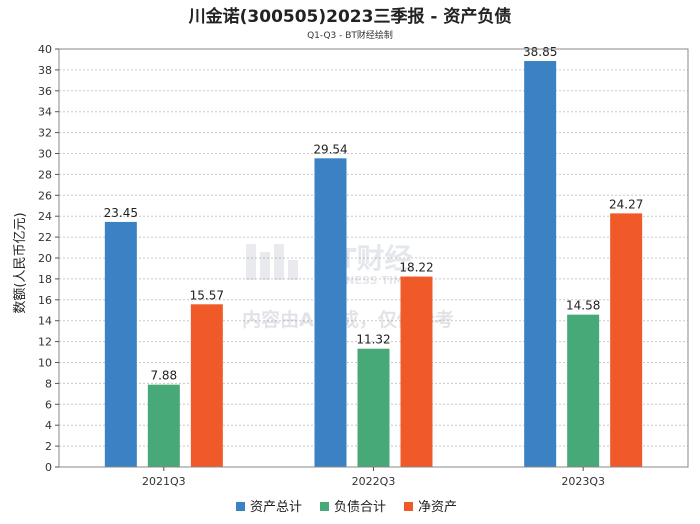 The image size is (700, 524). I want to click on y-tick-label: 26, so click(45, 195).